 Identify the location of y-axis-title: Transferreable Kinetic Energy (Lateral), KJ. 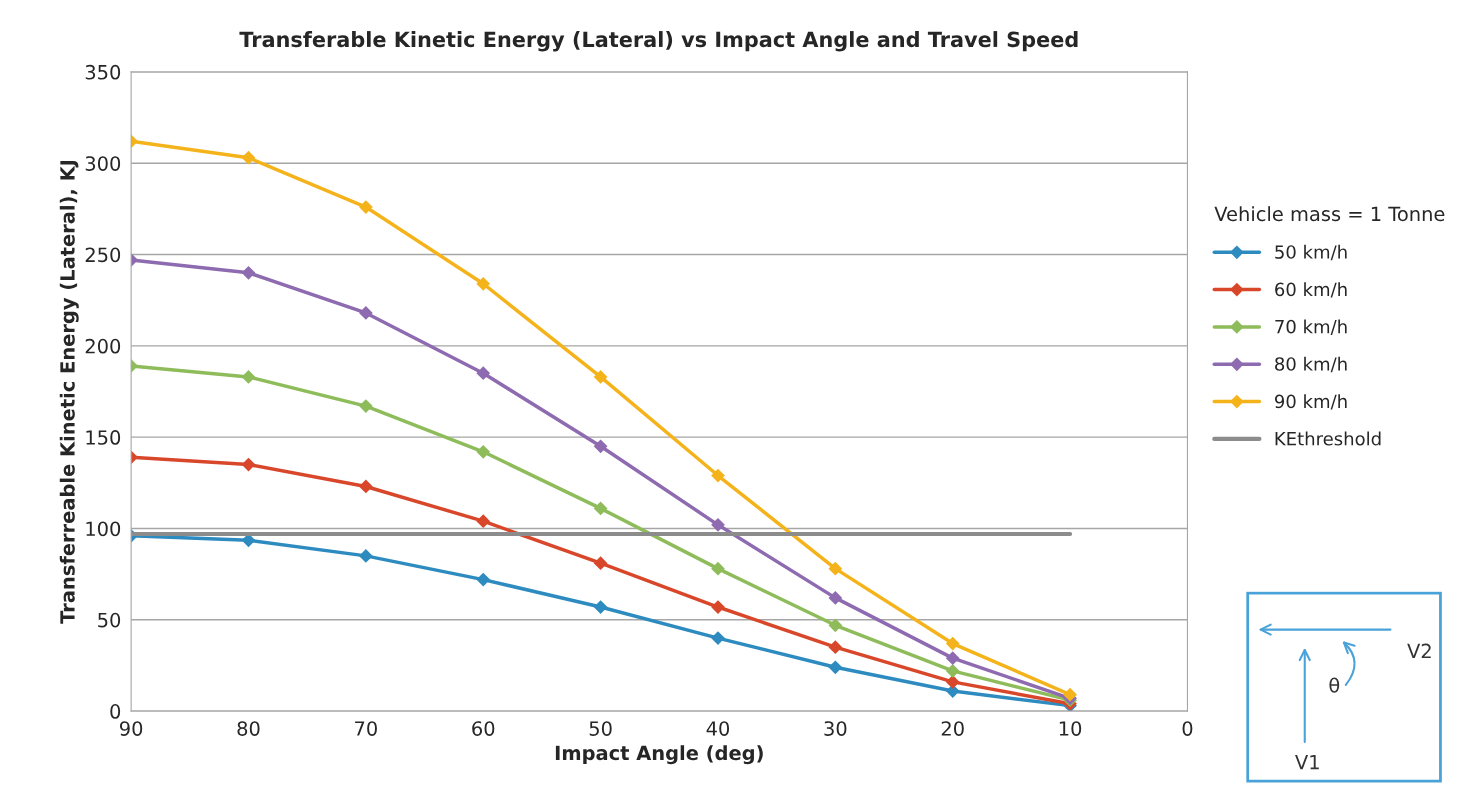
(69, 392).